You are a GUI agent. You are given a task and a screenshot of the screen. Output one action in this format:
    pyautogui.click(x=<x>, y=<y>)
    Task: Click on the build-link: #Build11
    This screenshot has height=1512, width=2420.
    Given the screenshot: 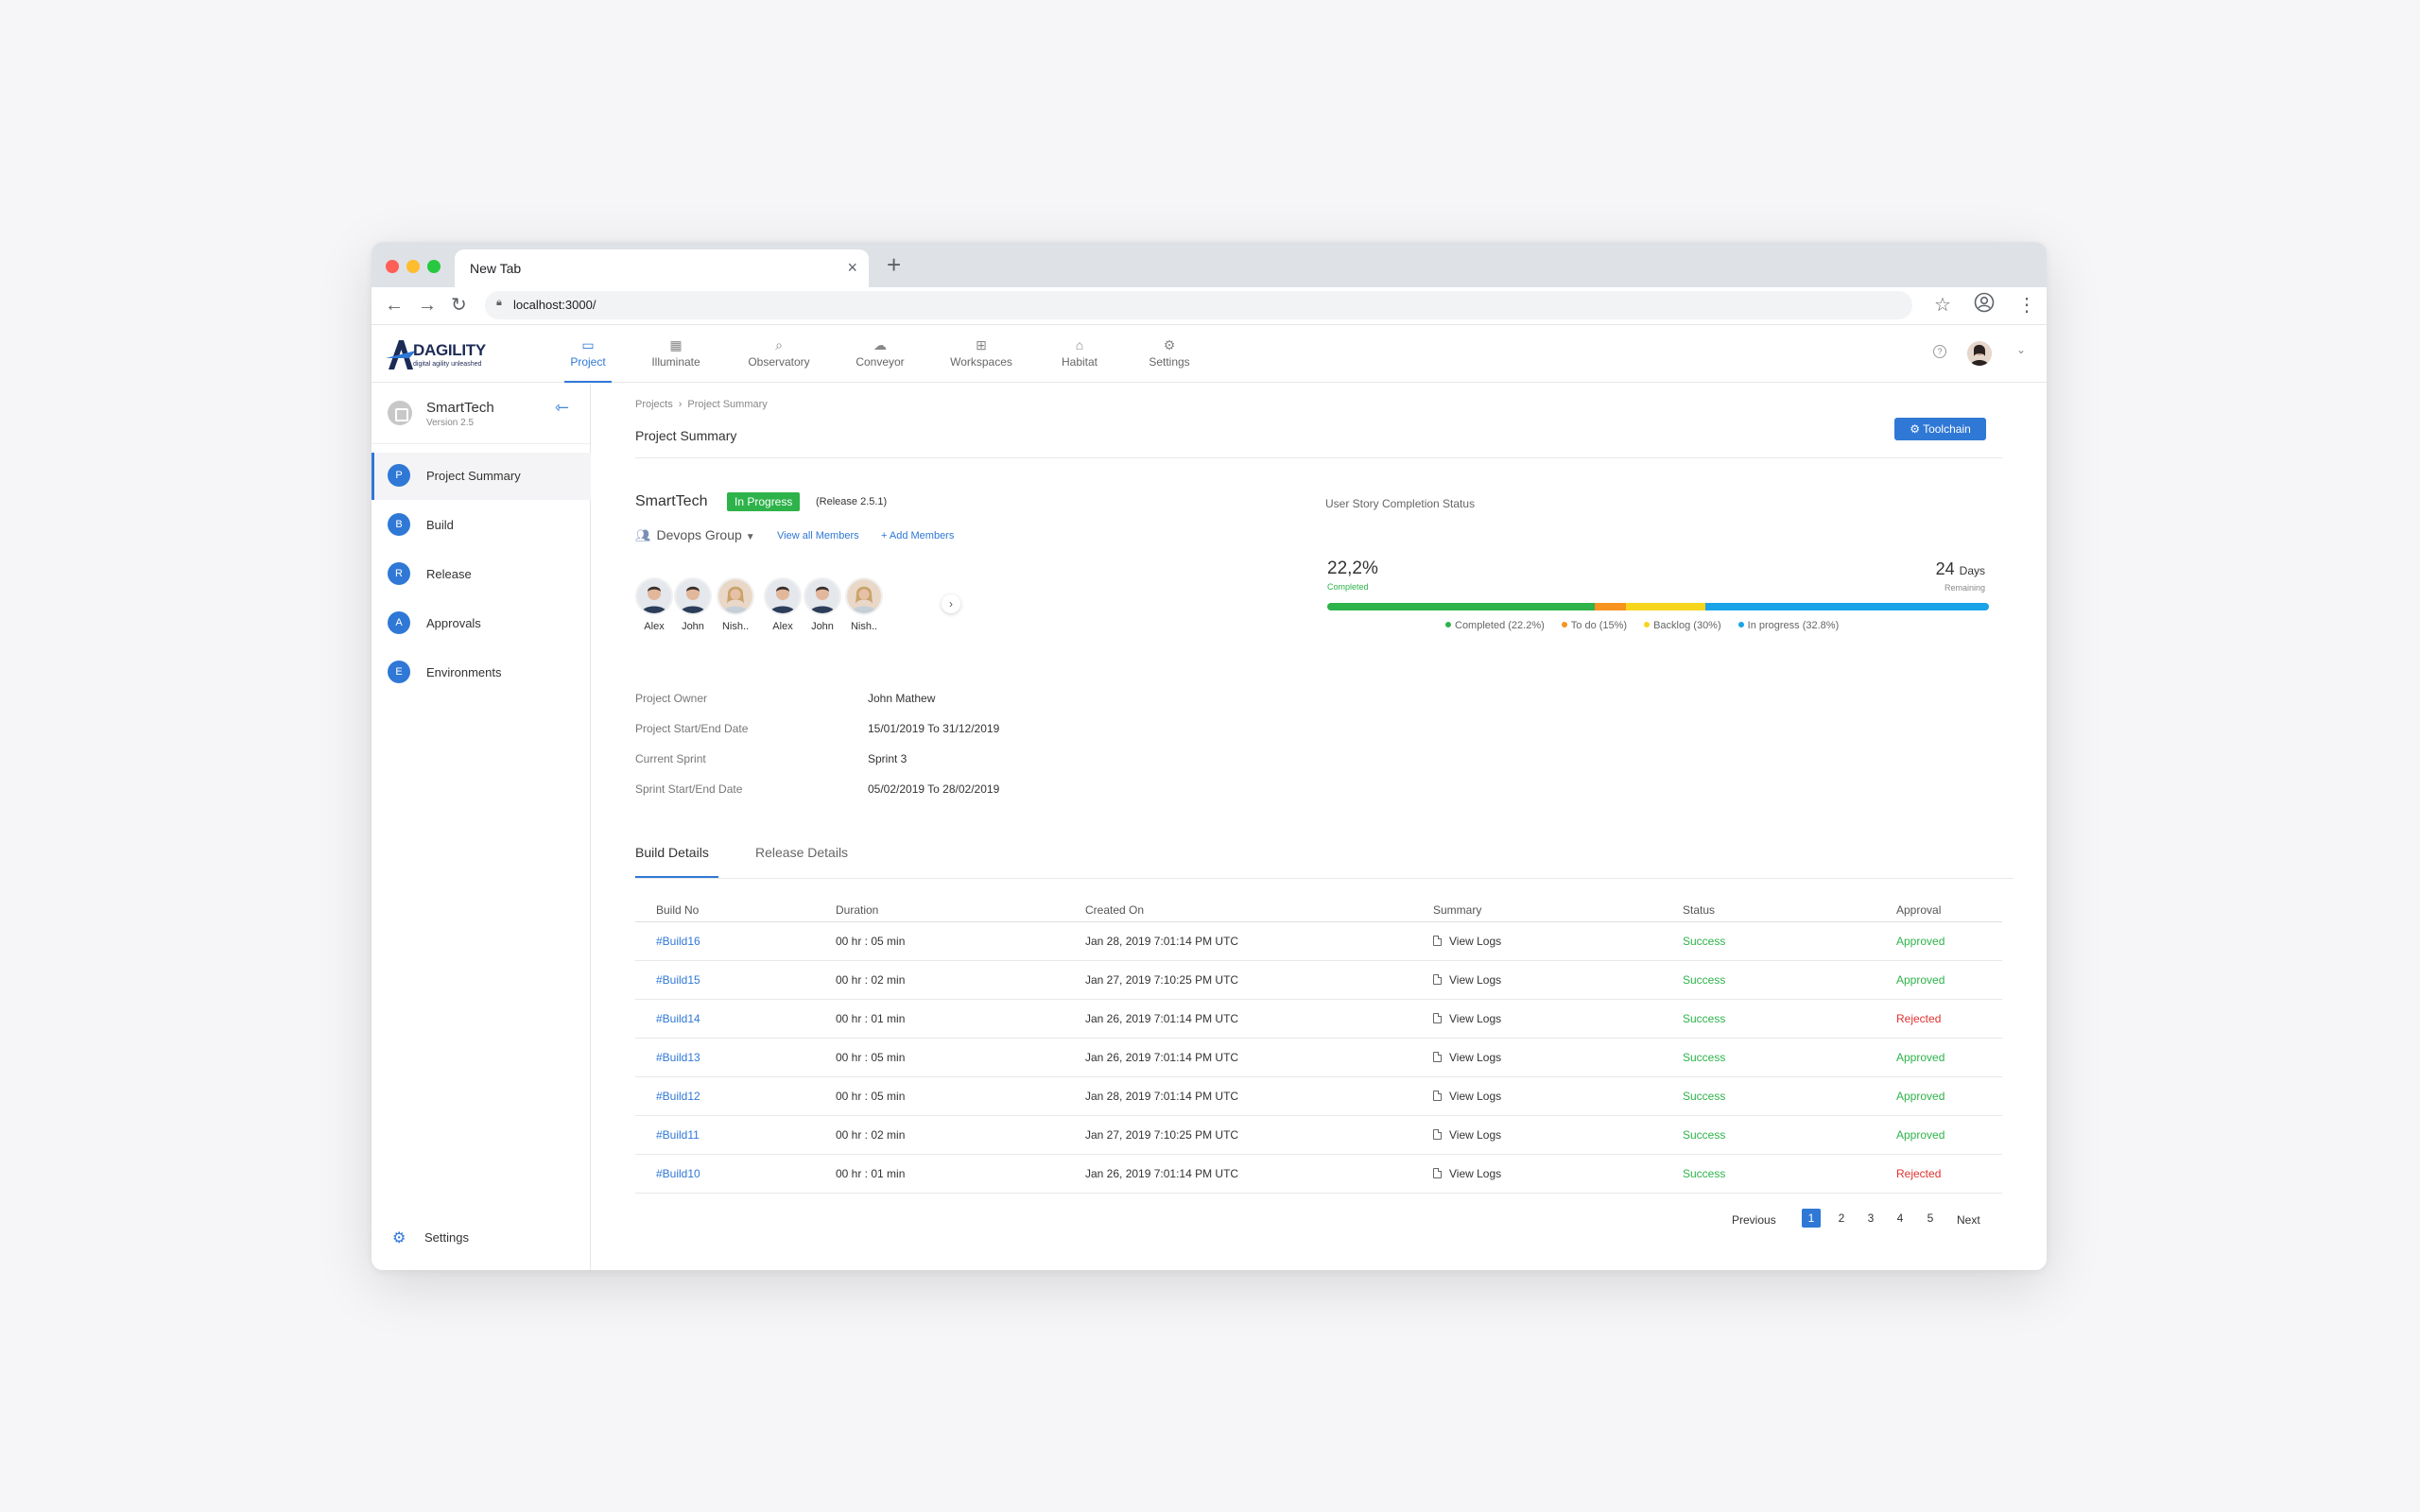 What is the action you would take?
    pyautogui.click(x=678, y=1135)
    